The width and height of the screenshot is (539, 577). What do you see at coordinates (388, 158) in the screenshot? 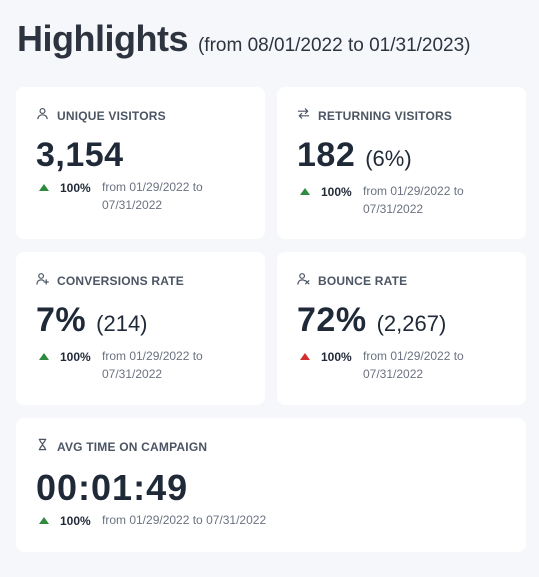
I see `metric-sub-value: (6%)` at bounding box center [388, 158].